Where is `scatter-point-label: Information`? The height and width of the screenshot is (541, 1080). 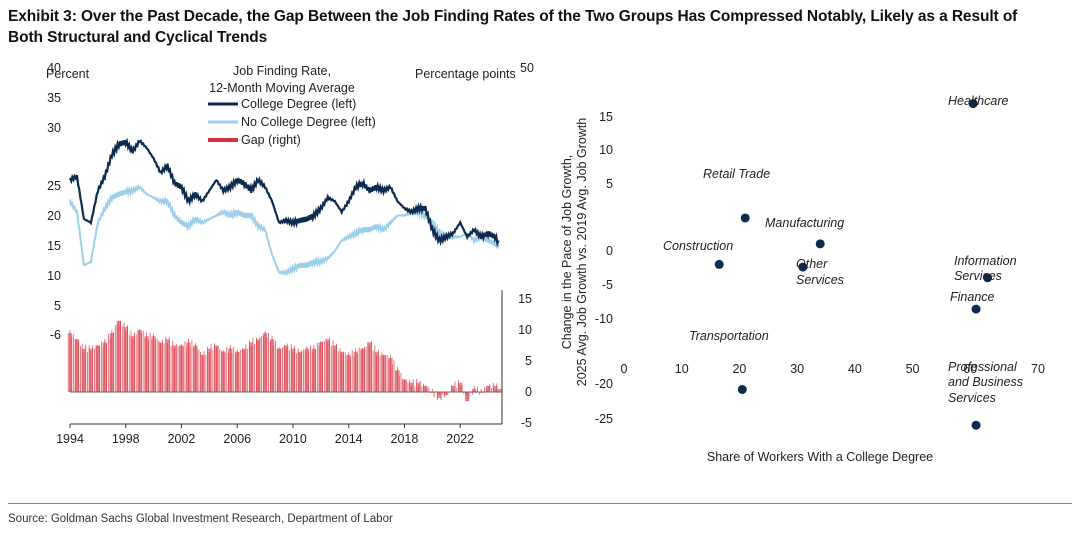
scatter-point-label: Information is located at coordinates (985, 261).